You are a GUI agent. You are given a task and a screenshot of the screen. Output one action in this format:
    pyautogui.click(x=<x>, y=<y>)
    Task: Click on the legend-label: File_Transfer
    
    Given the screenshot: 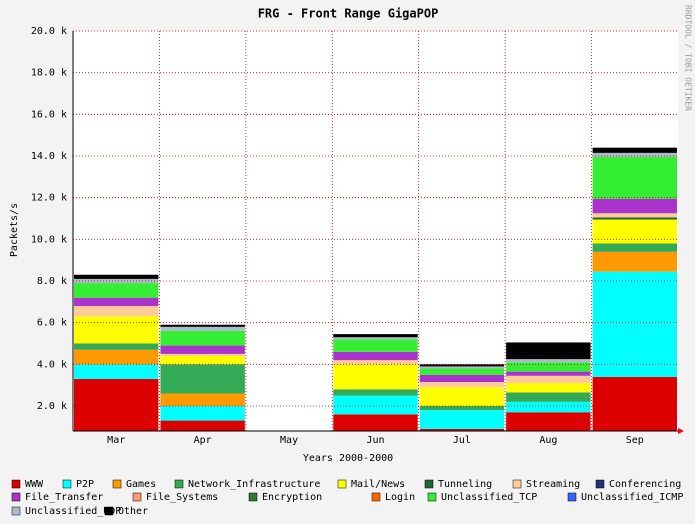 What is the action you would take?
    pyautogui.click(x=64, y=497)
    